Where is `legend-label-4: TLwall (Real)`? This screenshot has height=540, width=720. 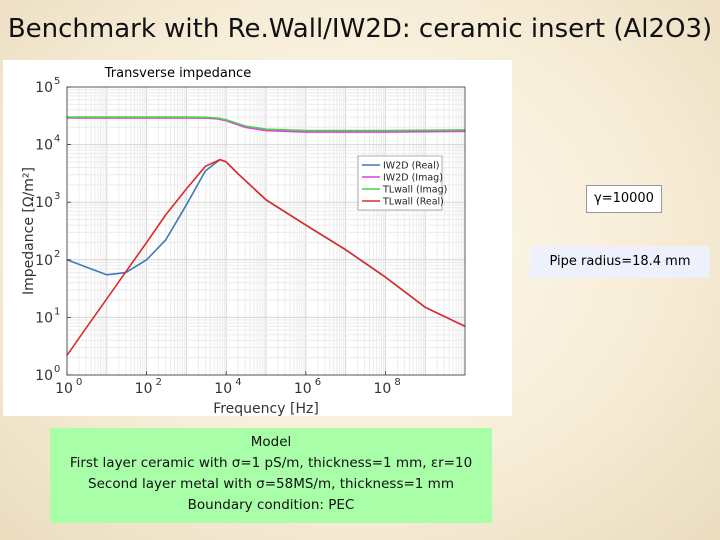 legend-label-4: TLwall (Real) is located at coordinates (413, 202).